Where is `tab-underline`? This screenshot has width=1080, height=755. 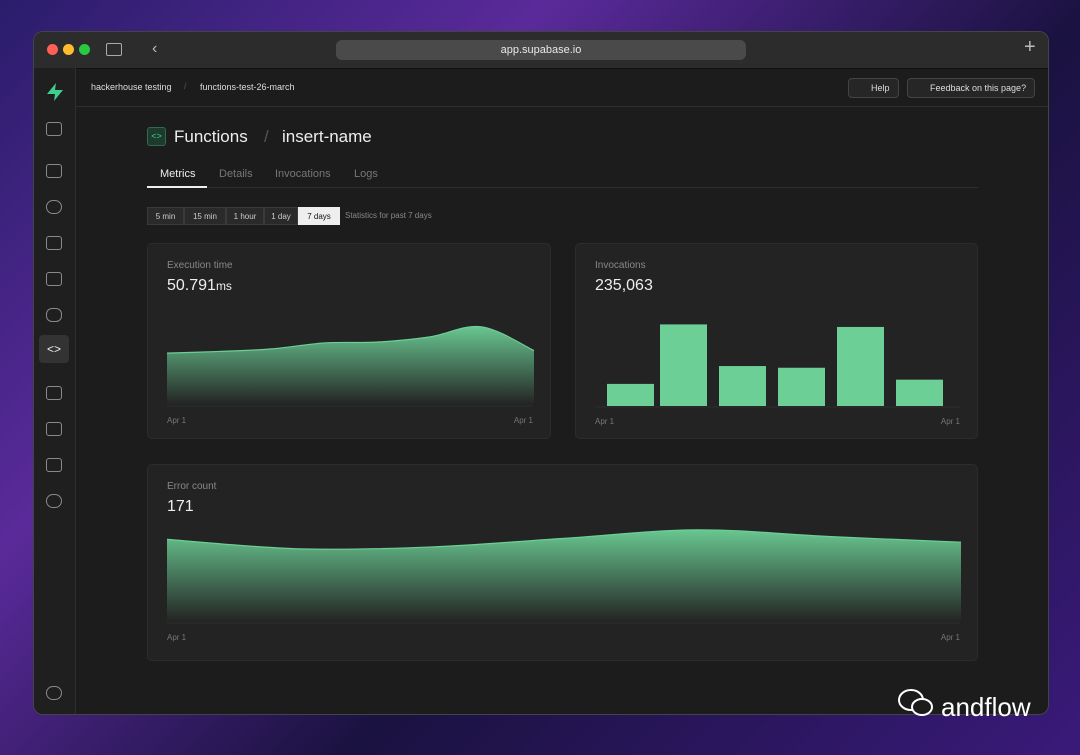
tab-underline is located at coordinates (177, 187).